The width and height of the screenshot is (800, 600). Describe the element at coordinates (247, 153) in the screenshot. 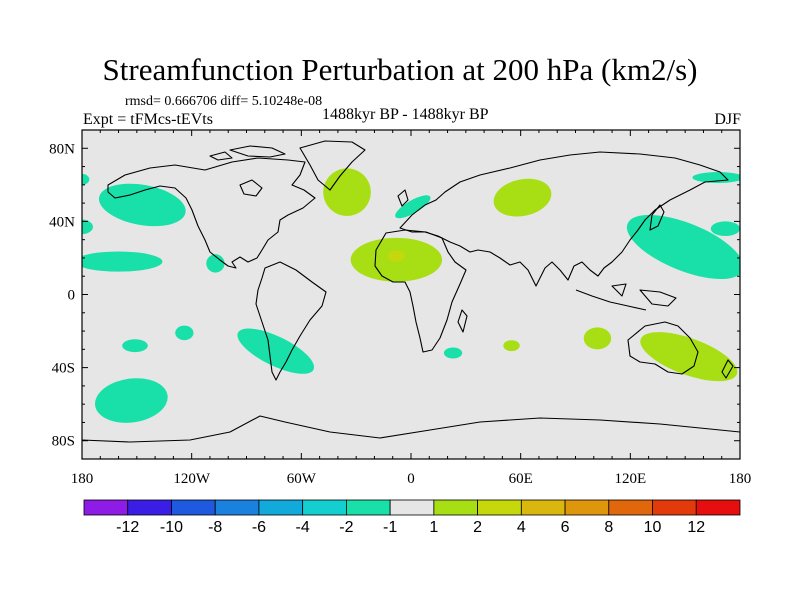

I see `coastline-arctic-islands` at that location.